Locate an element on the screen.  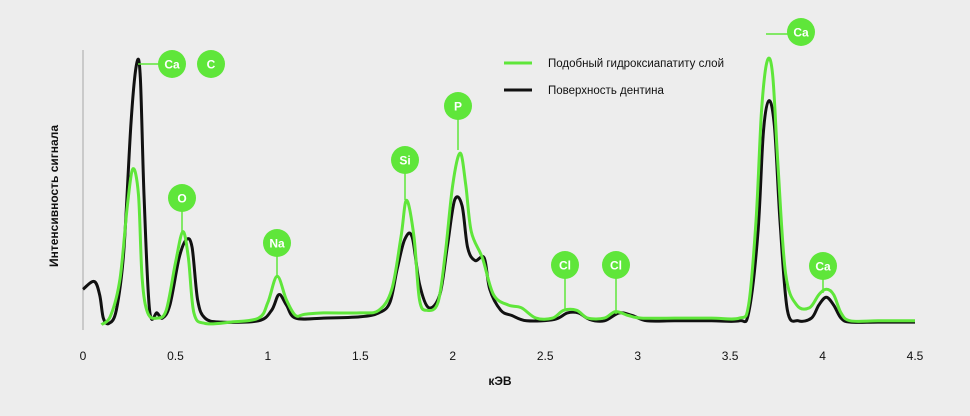
legend-label-black: Поверхность дентина is located at coordinates (606, 91).